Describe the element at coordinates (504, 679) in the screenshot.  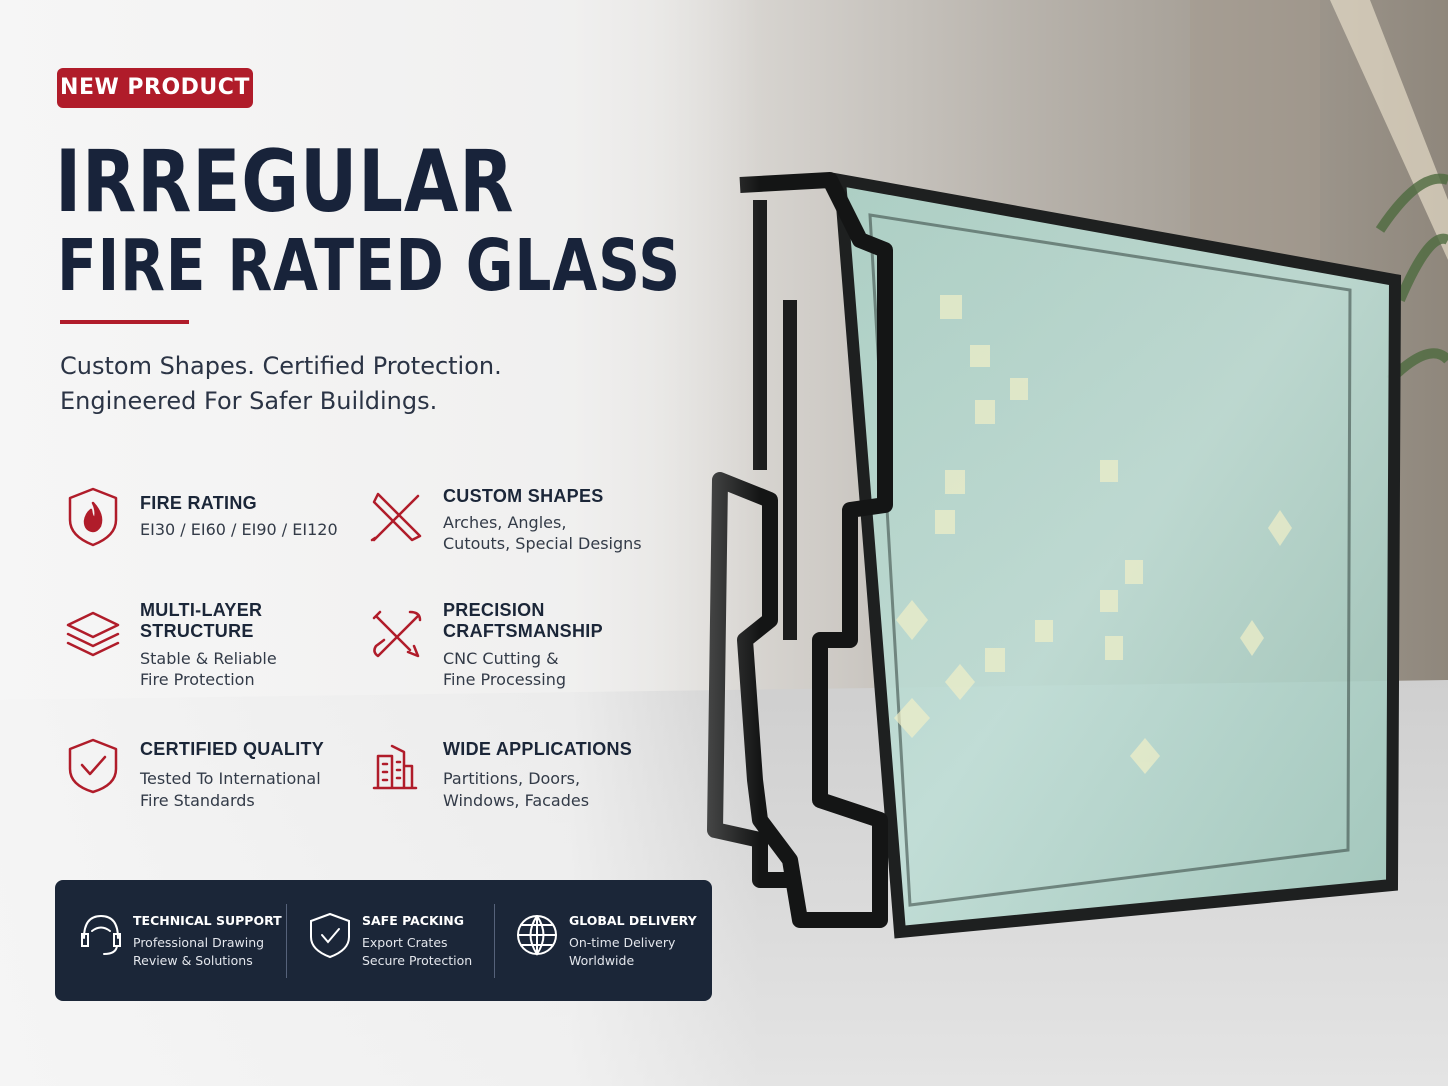
I see `feature-description: Fine Processing` at that location.